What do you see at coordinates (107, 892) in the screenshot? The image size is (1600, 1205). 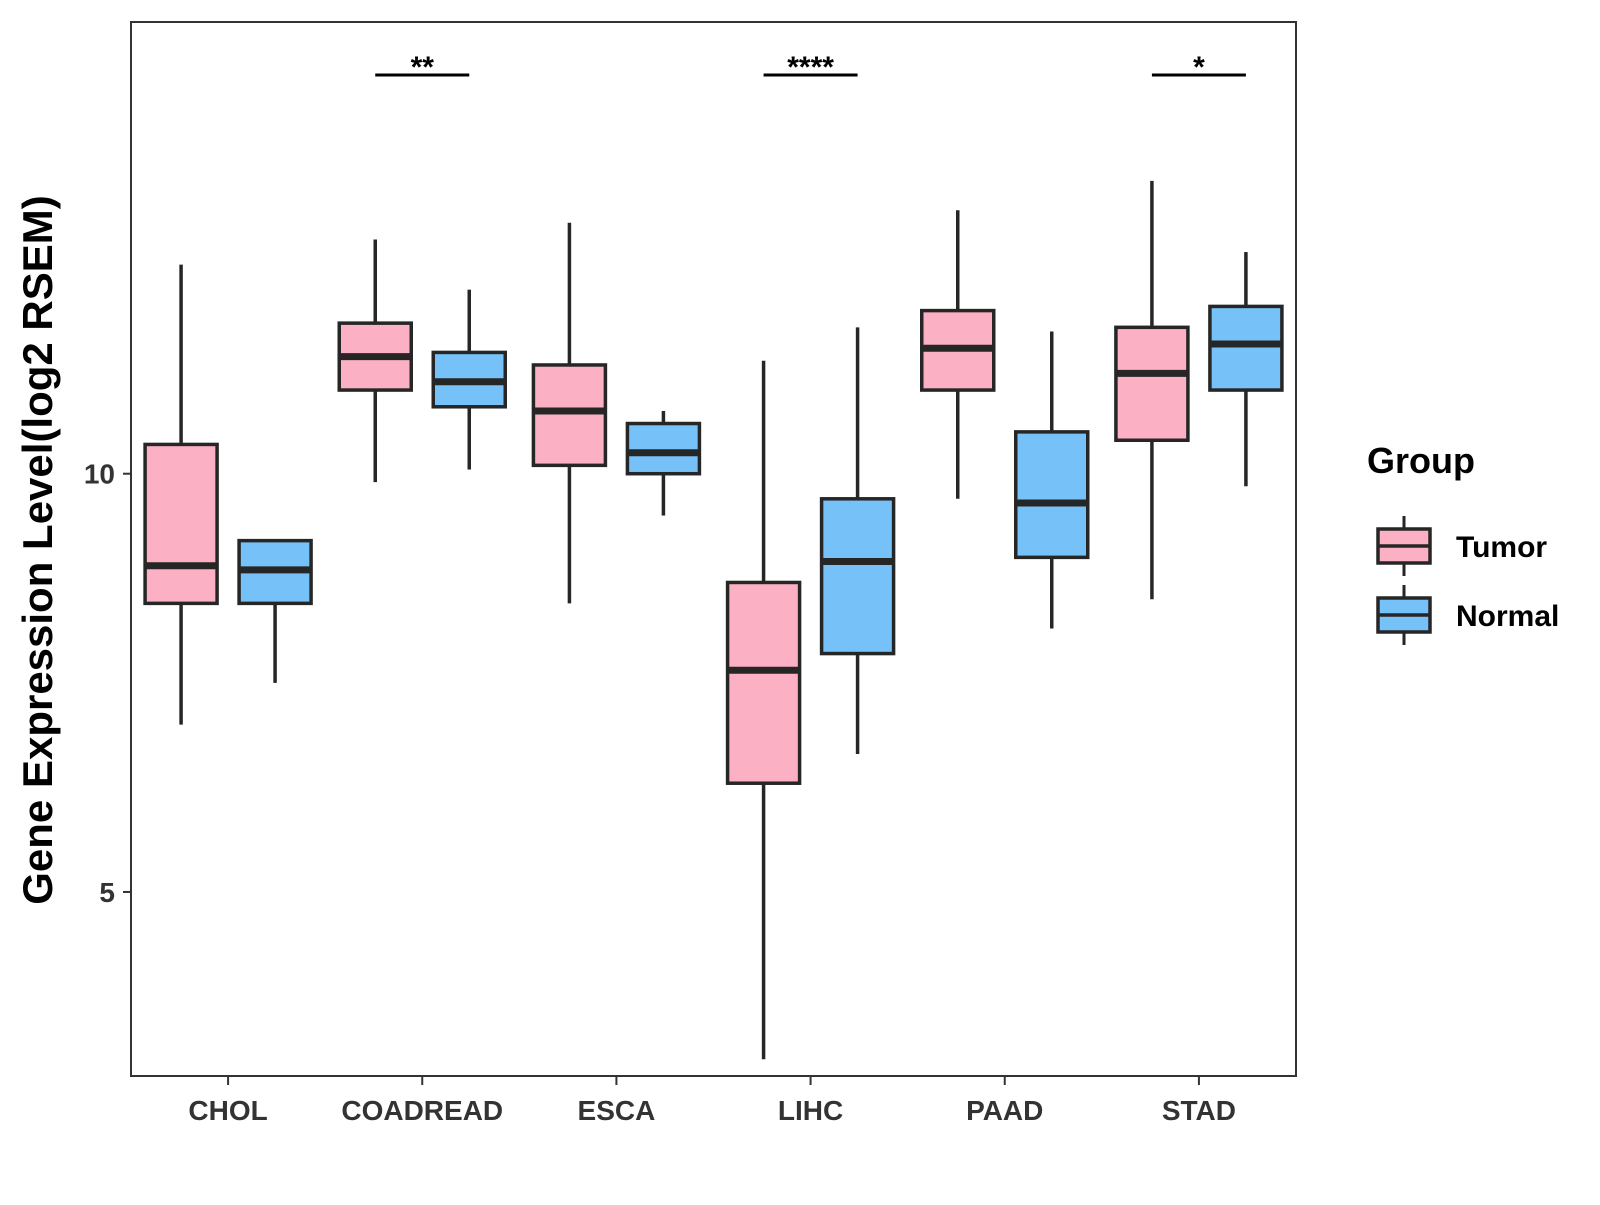 I see `y-tick-label: 5` at bounding box center [107, 892].